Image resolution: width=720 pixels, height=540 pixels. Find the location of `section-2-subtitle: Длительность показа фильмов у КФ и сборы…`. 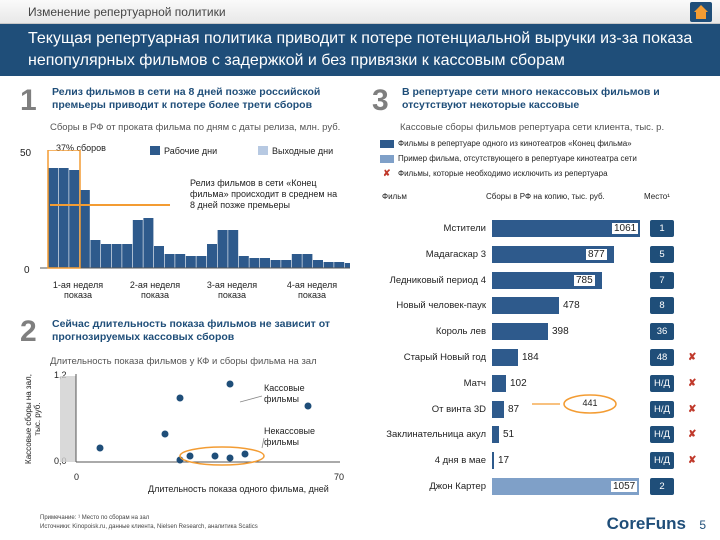

section-2-subtitle: Длительность показа фильмов у КФ и сборы… is located at coordinates (183, 361).